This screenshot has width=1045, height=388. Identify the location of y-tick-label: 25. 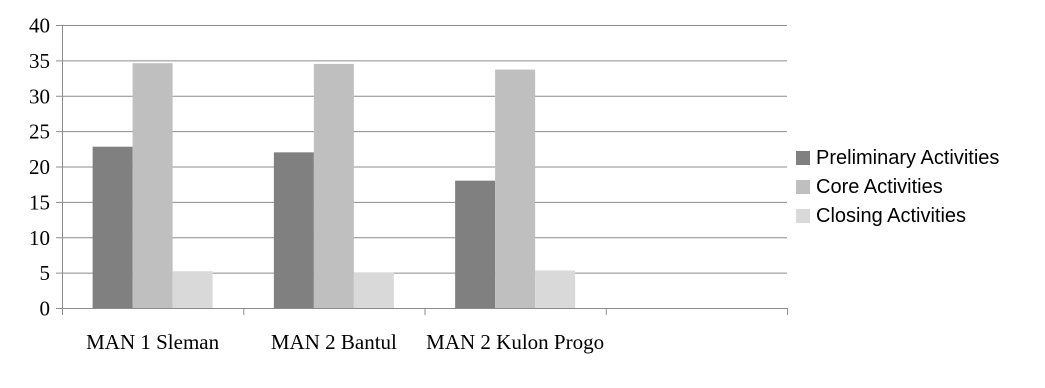
(39, 132).